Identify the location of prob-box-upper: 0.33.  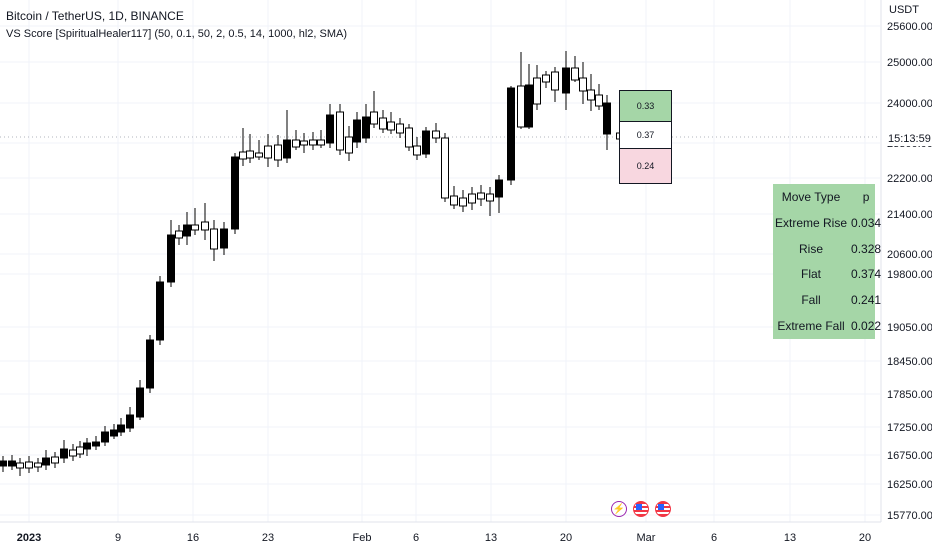
(645, 106).